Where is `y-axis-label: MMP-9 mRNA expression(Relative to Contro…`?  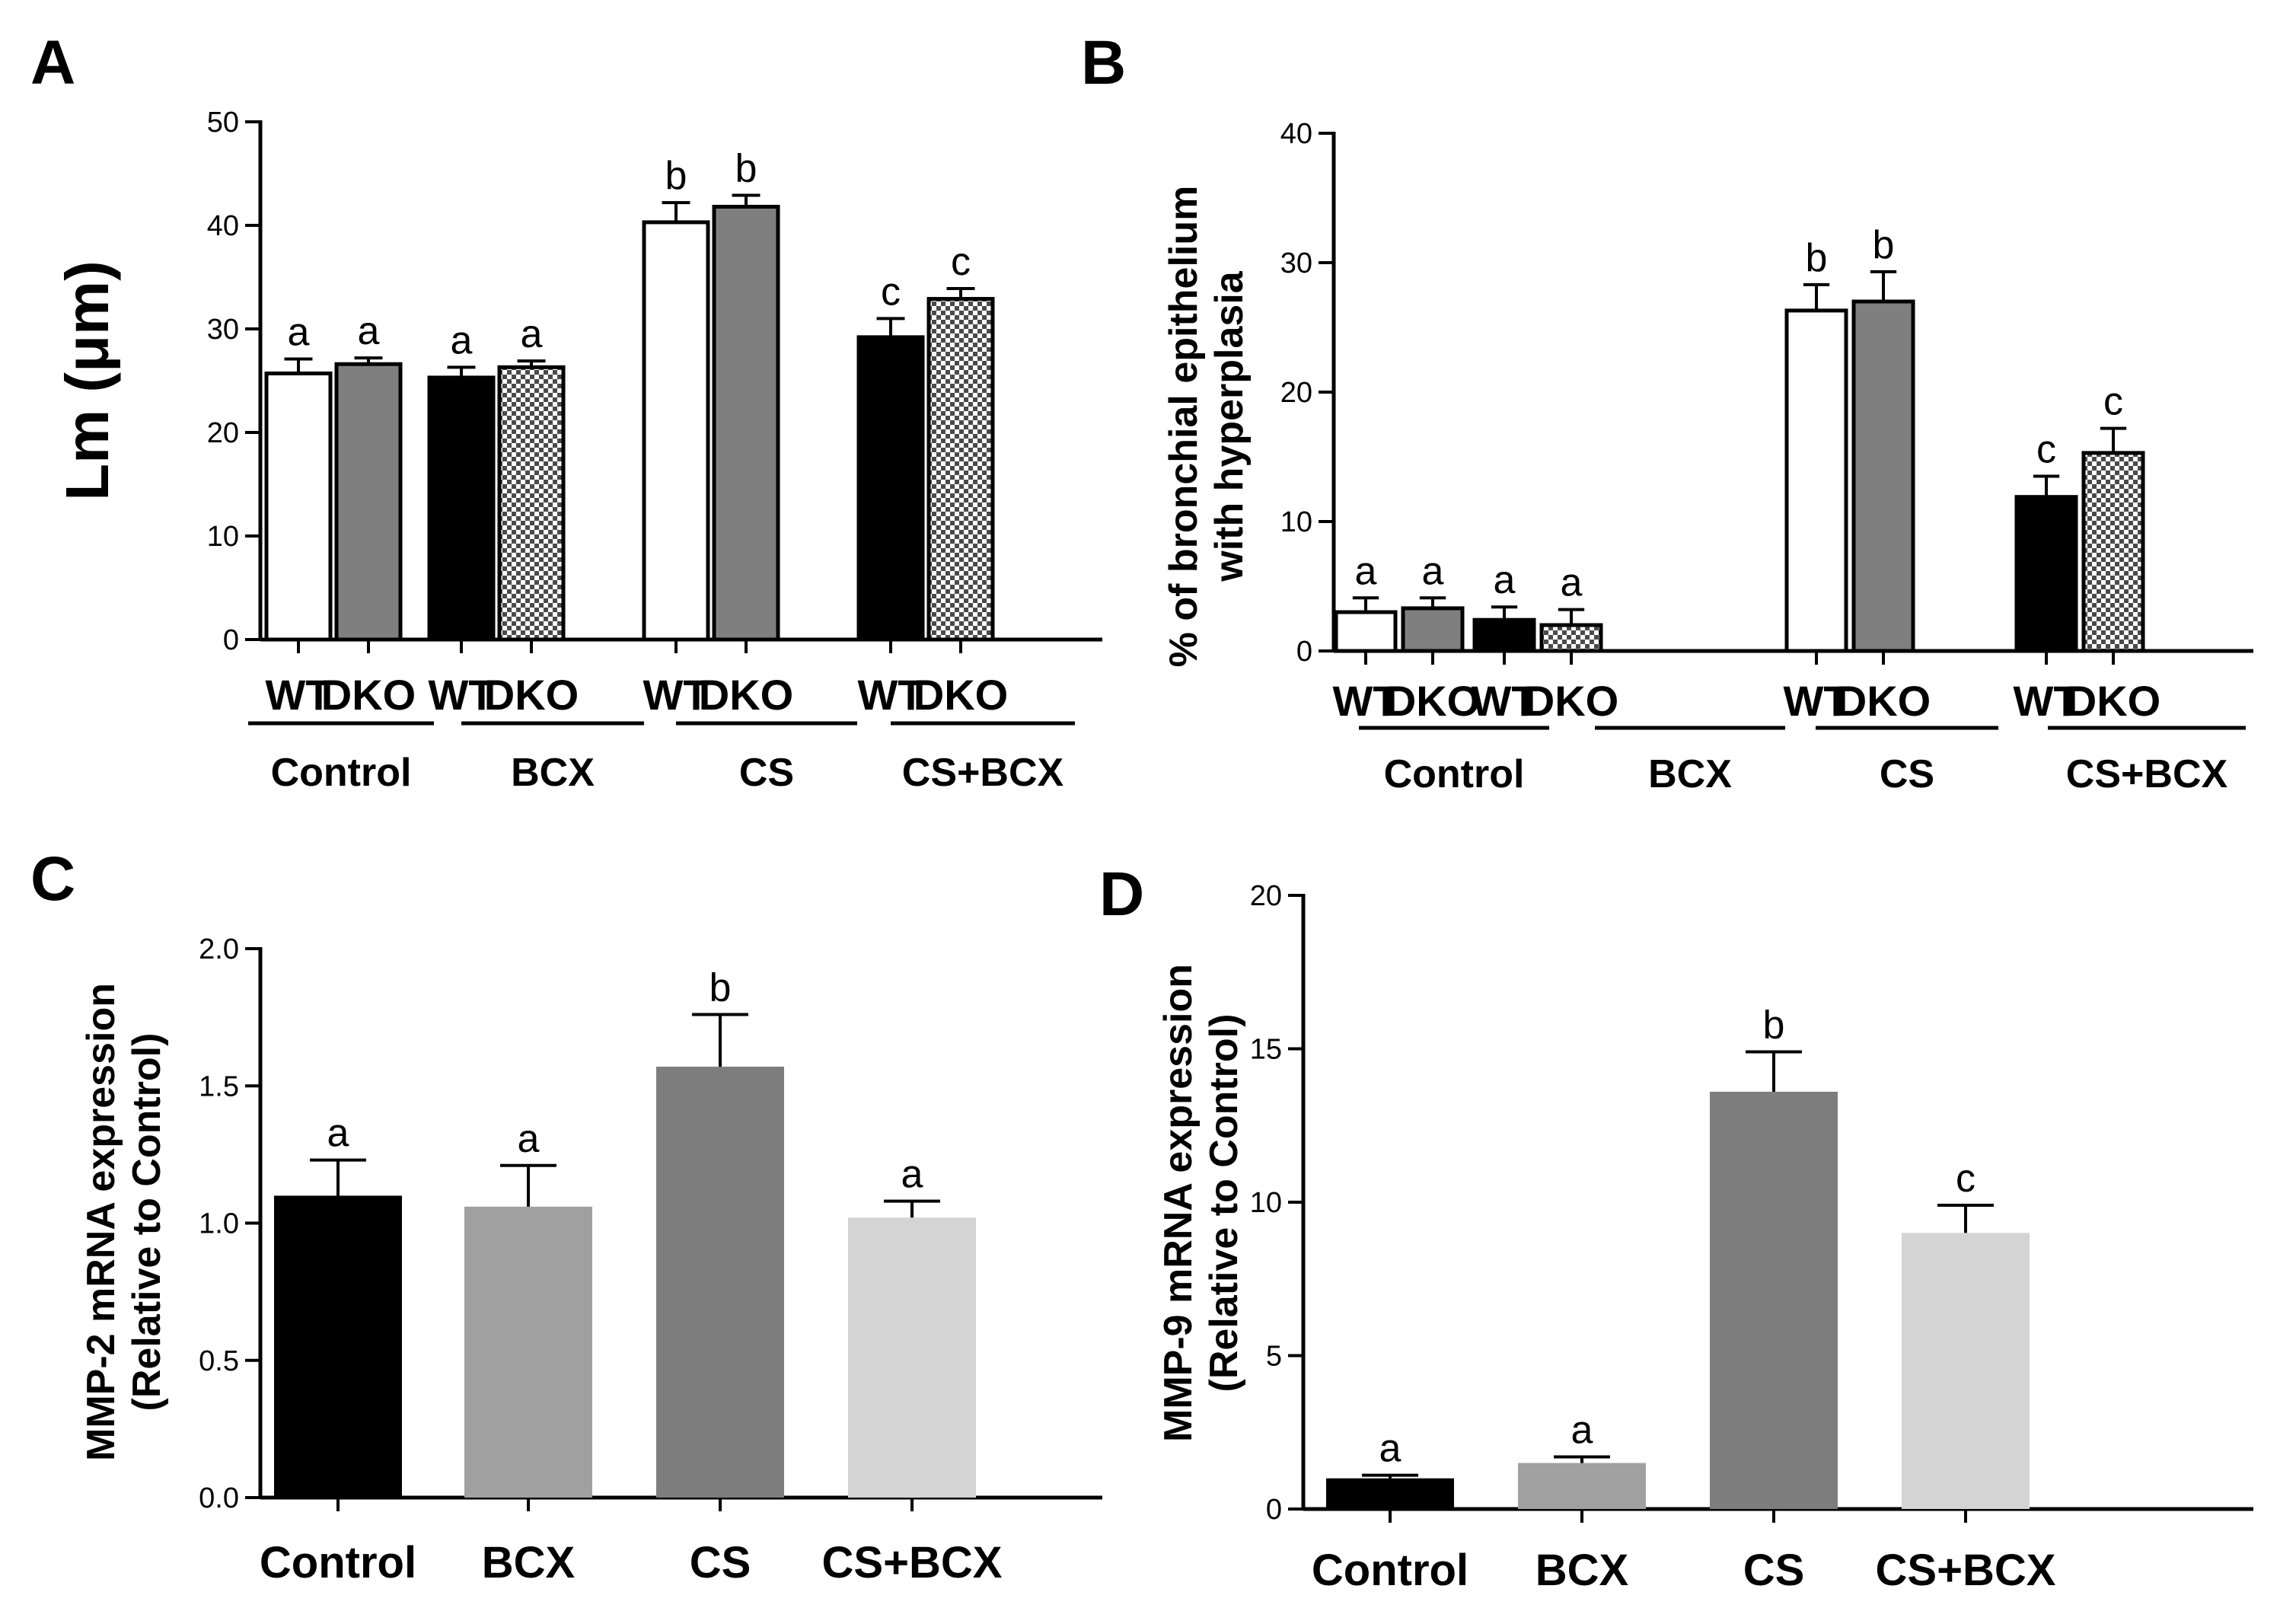 y-axis-label: MMP-9 mRNA expression(Relative to Contro… is located at coordinates (1201, 1203).